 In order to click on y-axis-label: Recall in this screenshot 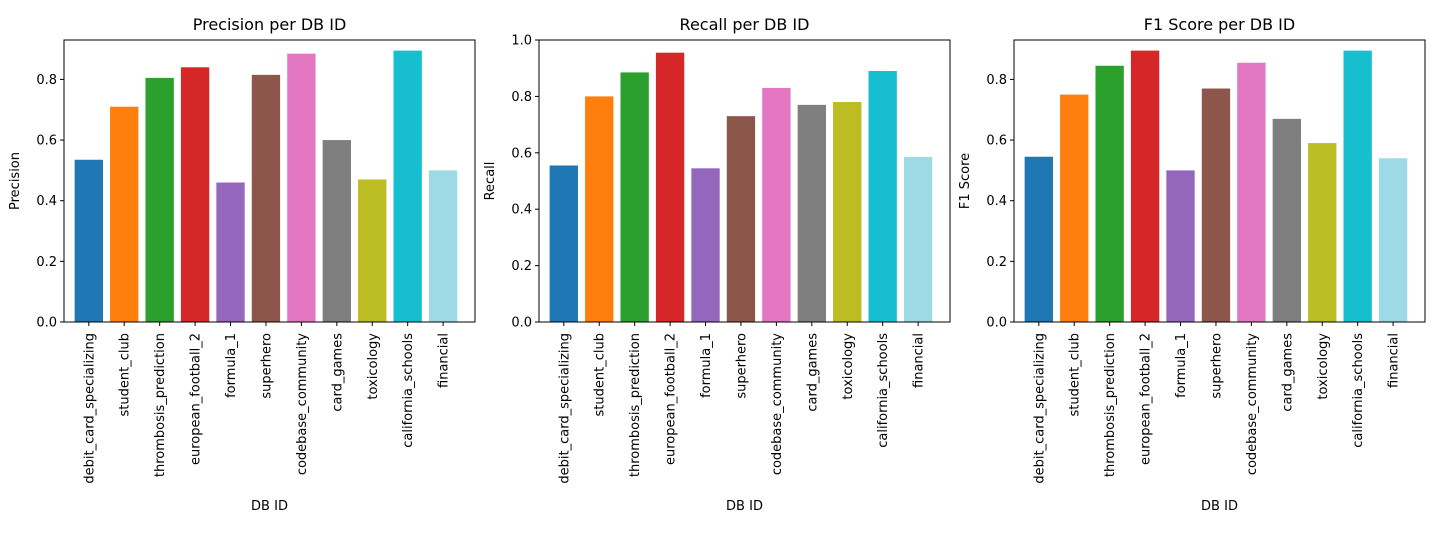, I will do `click(490, 181)`.